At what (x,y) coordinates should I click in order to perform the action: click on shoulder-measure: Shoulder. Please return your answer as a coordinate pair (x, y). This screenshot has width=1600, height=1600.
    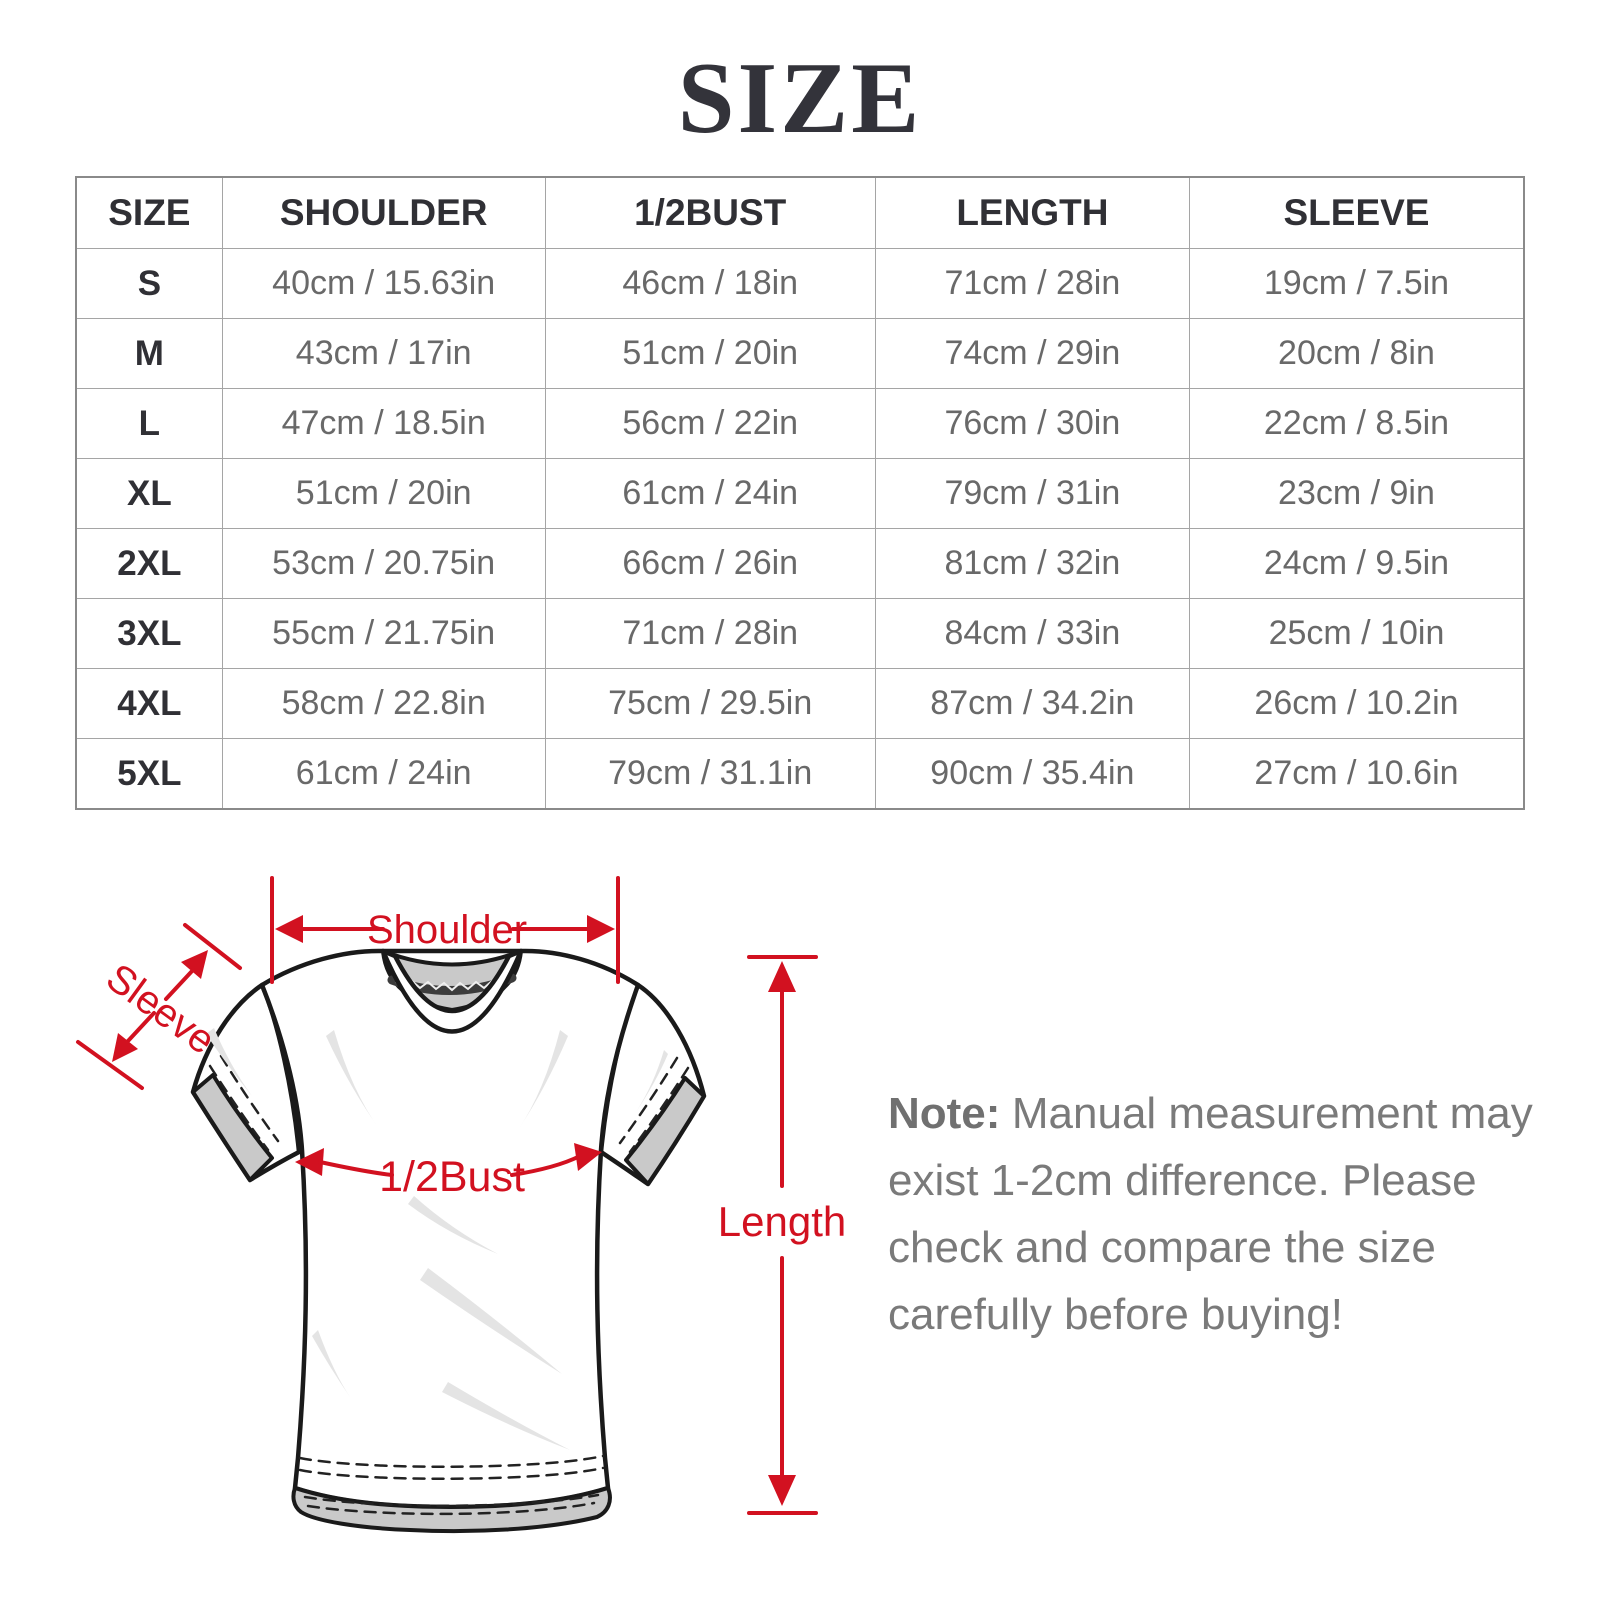
    Looking at the image, I should click on (445, 930).